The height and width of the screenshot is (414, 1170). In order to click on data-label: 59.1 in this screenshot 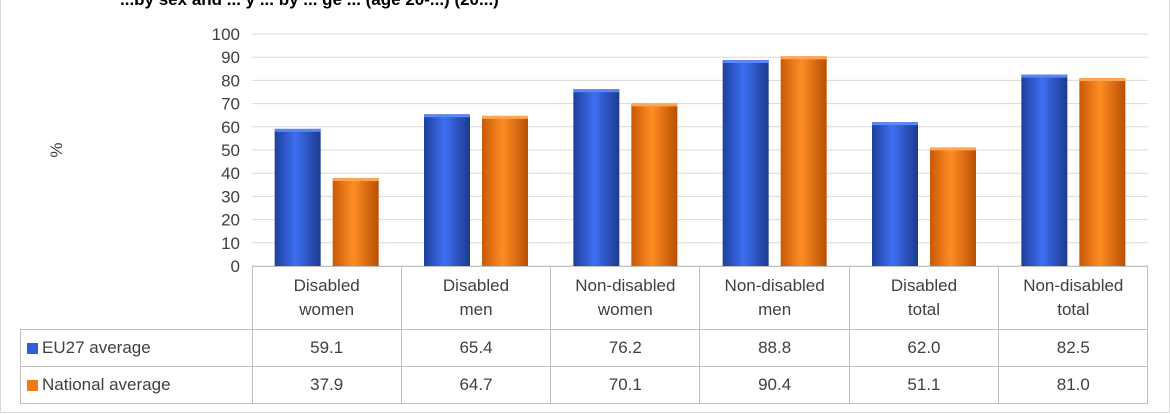, I will do `click(326, 348)`.